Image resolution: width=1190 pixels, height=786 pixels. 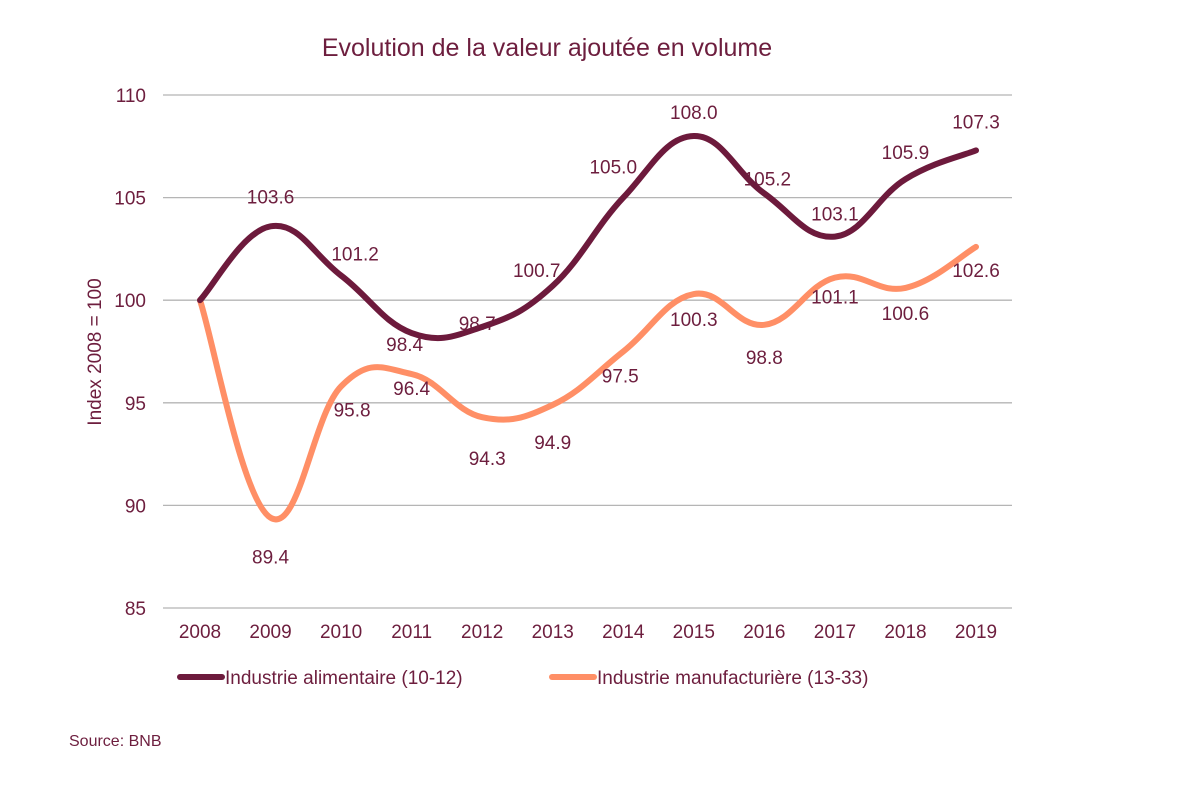 I want to click on legend-item: Industrie alimentaire (10-12), so click(x=320, y=678).